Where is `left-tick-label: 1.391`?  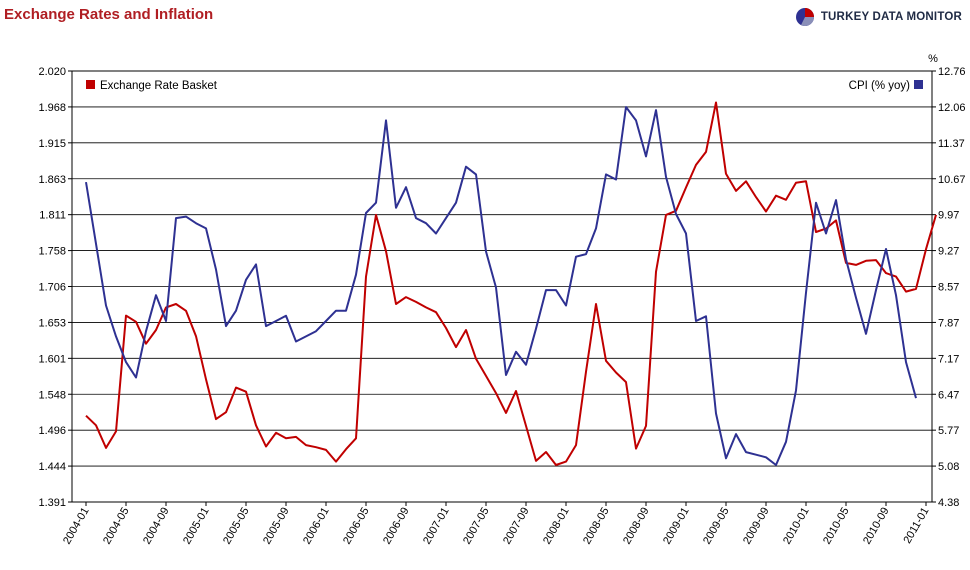
left-tick-label: 1.391 is located at coordinates (52, 503).